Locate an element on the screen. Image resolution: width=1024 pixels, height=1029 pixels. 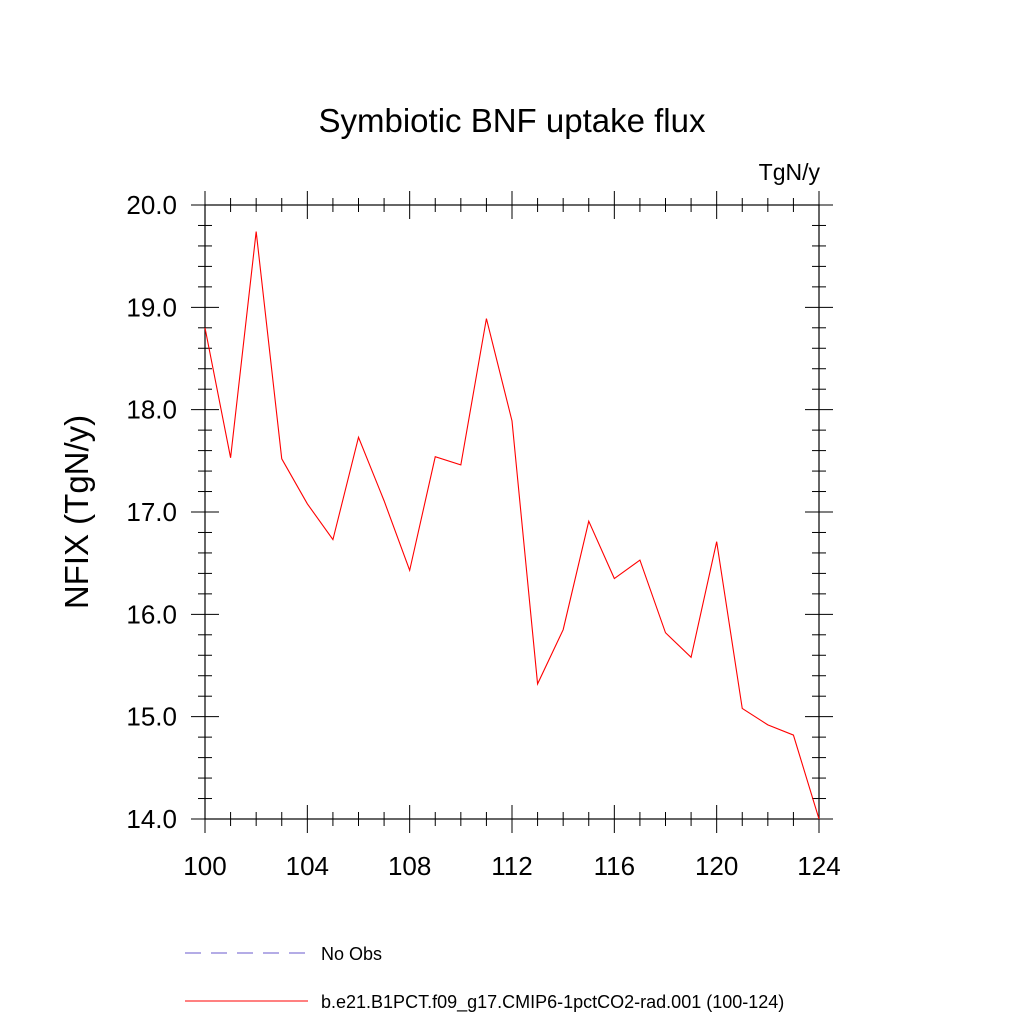
x-tick-label: 100 is located at coordinates (204, 866).